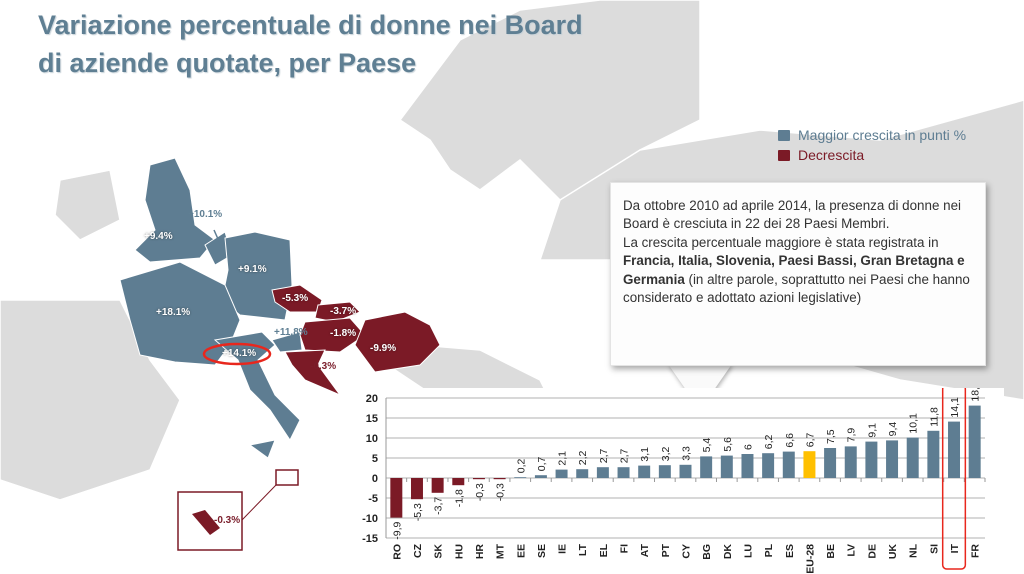  What do you see at coordinates (262, 449) in the screenshot?
I see `map-sicily` at bounding box center [262, 449].